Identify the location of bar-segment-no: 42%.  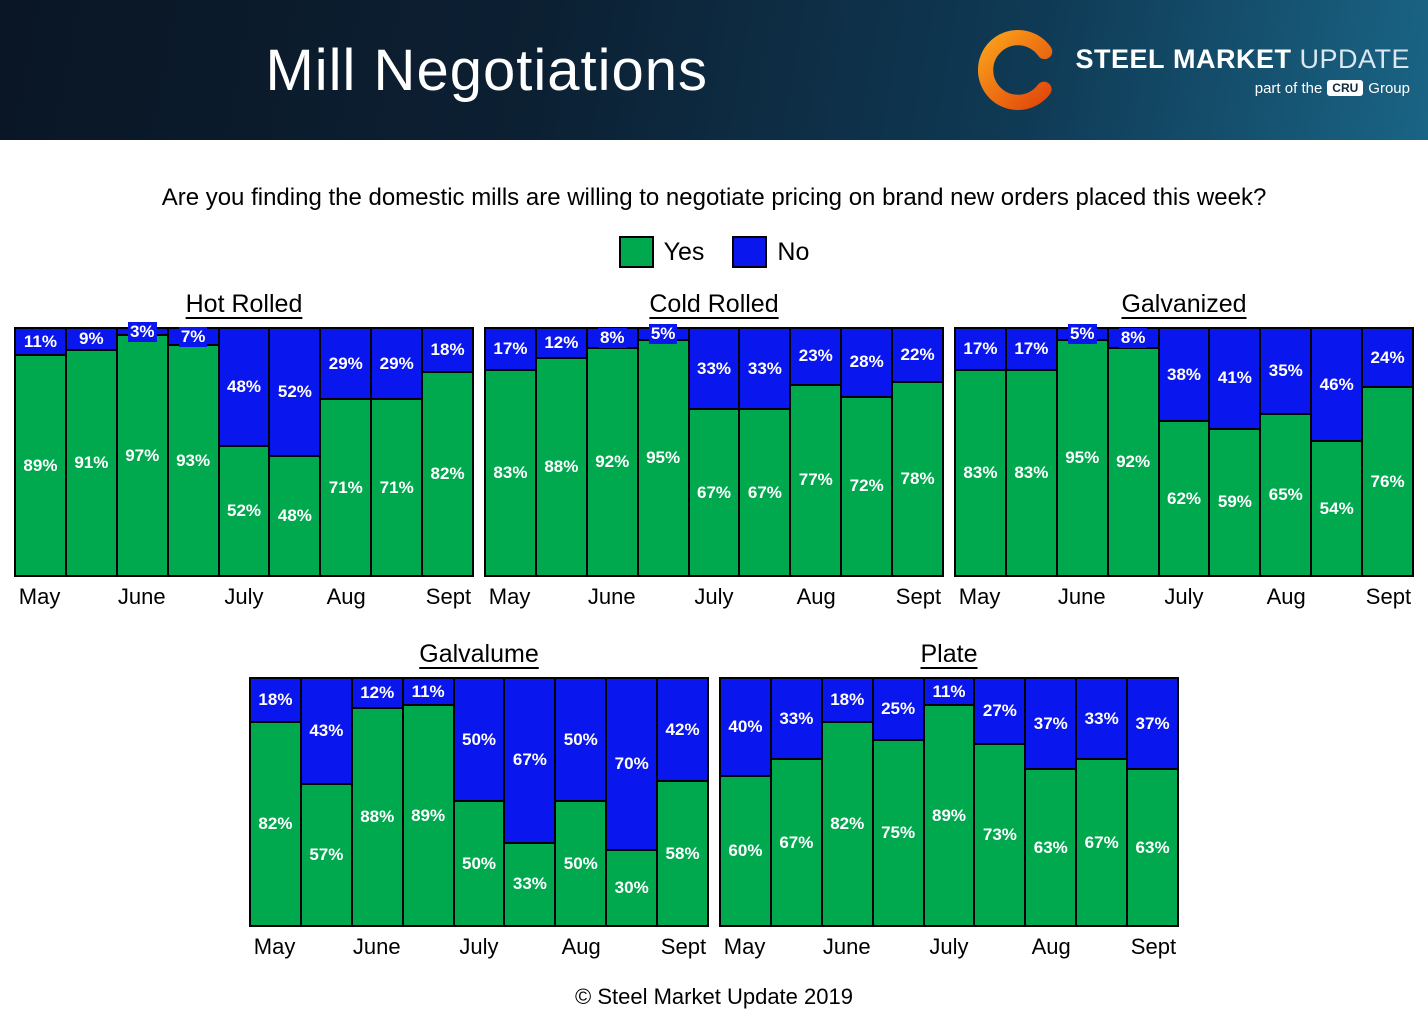
(683, 731).